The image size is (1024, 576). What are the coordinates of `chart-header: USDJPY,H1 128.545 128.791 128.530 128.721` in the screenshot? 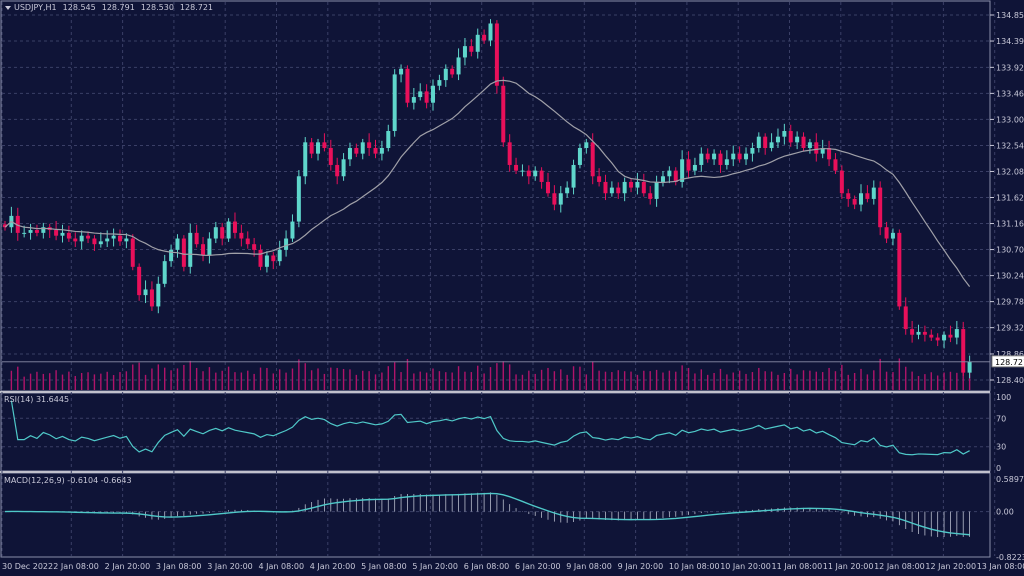 It's located at (113, 7).